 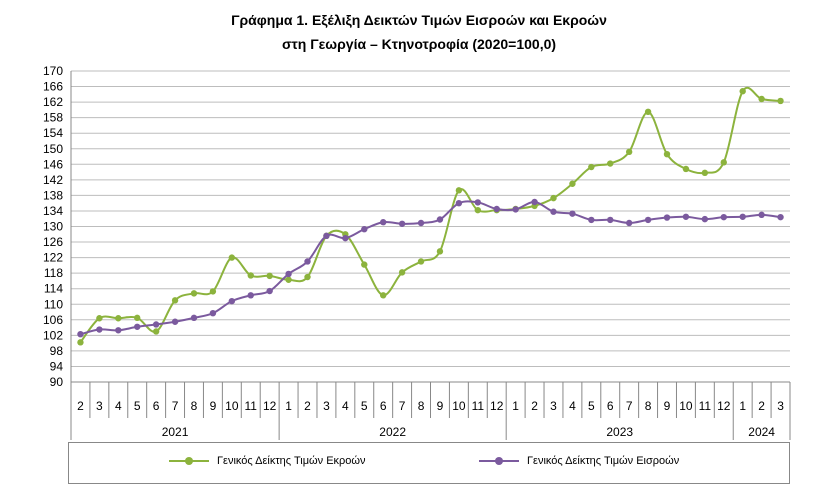 I want to click on y-tick-label: 146, so click(x=53, y=164).